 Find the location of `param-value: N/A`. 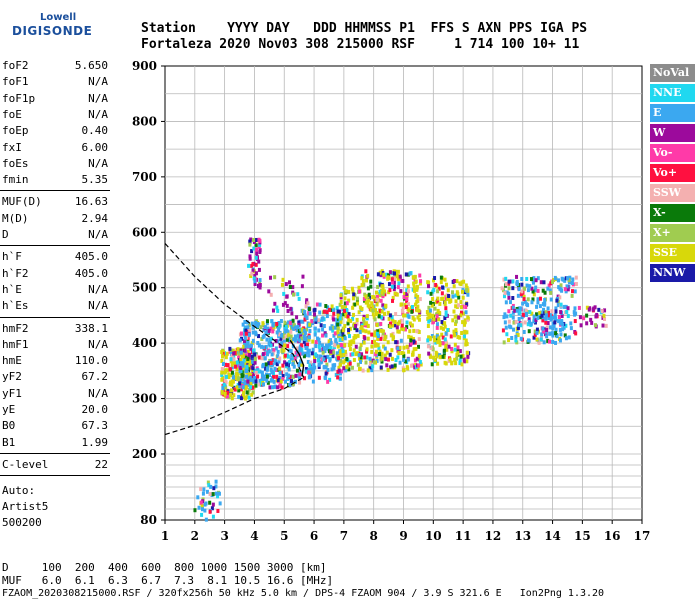

param-value: N/A is located at coordinates (98, 82).